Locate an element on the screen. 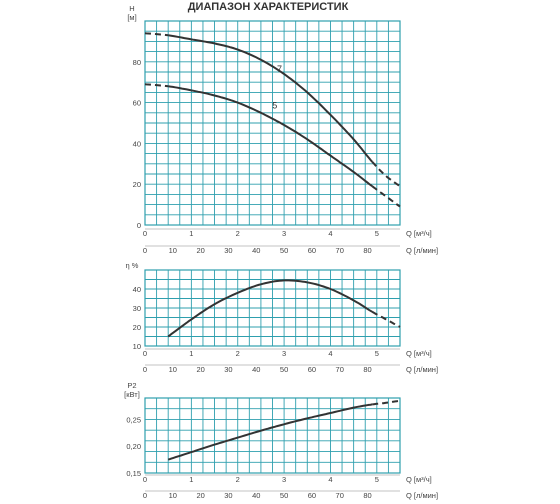  power-ylabel: P2 is located at coordinates (131, 385).